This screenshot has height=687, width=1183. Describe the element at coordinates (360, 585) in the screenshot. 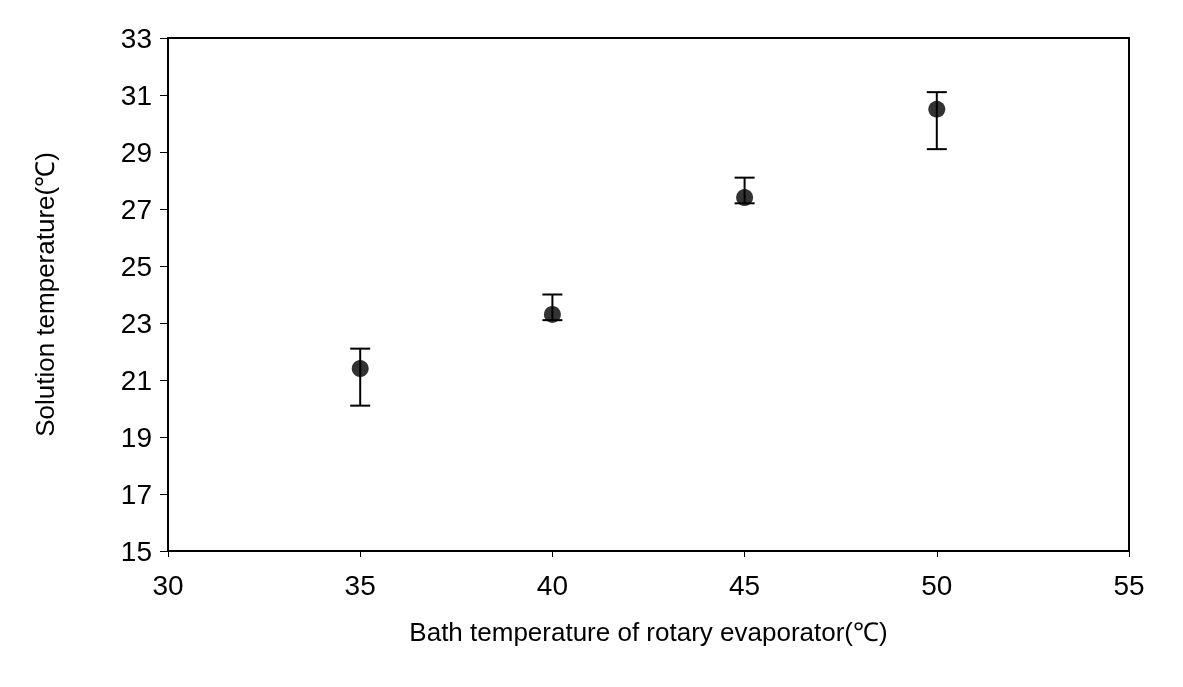

I see `x-tick-label: 35` at that location.